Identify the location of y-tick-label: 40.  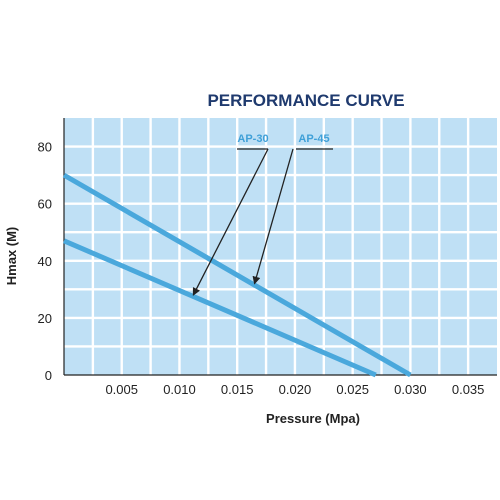
(45, 261).